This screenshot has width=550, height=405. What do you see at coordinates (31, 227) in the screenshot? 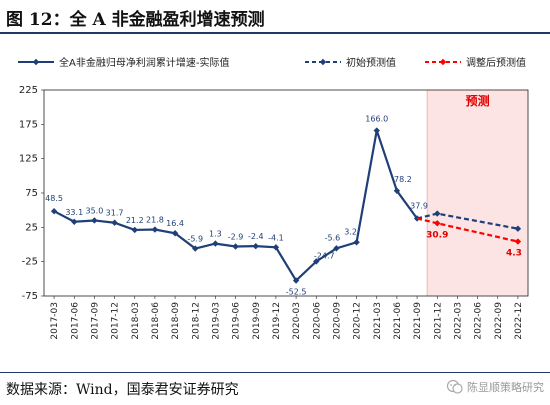
I see `y-tick-label: 25` at bounding box center [31, 227].